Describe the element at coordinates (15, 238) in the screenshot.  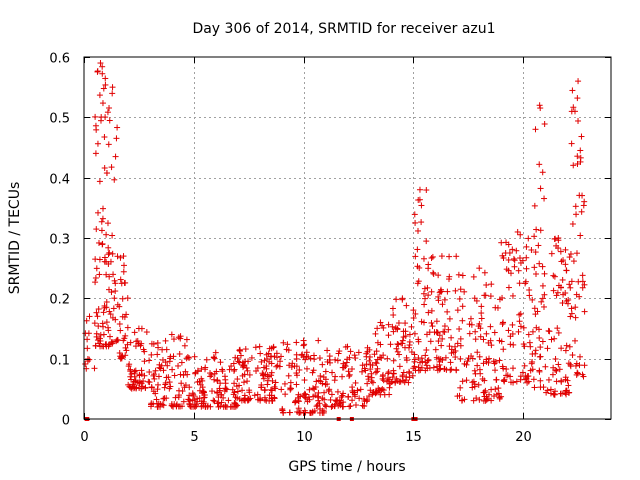
I see `y-axis-label: SRMTID / TECUs` at that location.